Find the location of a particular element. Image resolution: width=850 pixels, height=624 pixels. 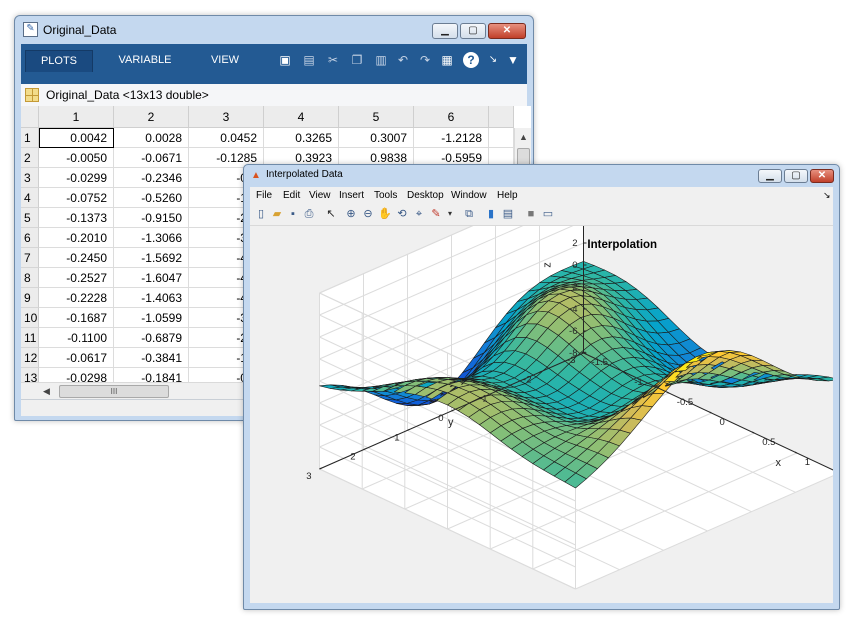

menu-desktop: Desktop is located at coordinates (425, 195).